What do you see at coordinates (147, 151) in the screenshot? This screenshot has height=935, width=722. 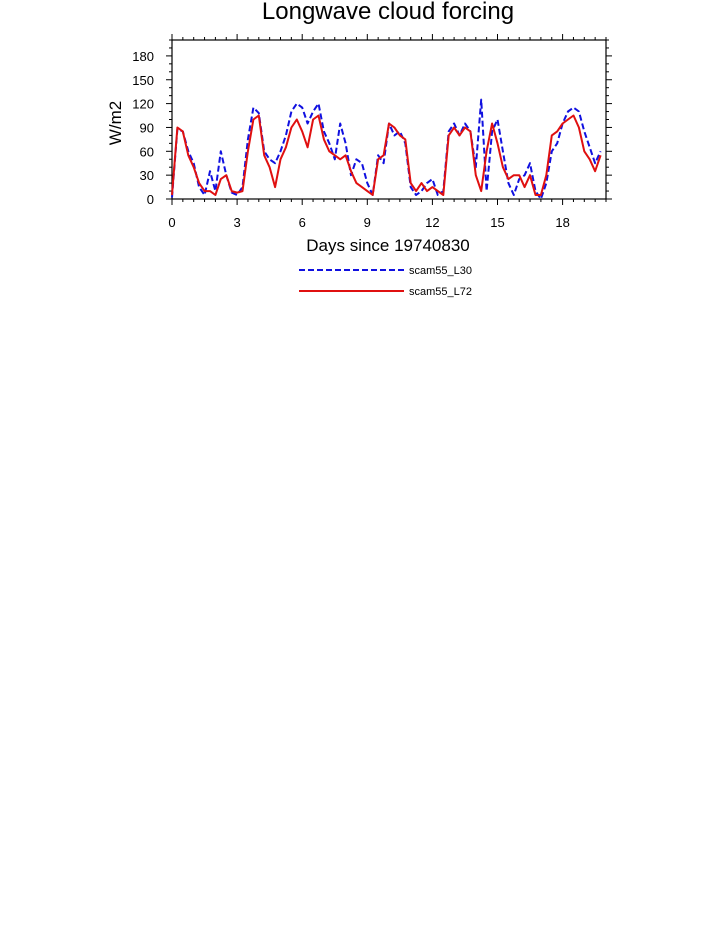 I see `y-tick-label: 60` at bounding box center [147, 151].